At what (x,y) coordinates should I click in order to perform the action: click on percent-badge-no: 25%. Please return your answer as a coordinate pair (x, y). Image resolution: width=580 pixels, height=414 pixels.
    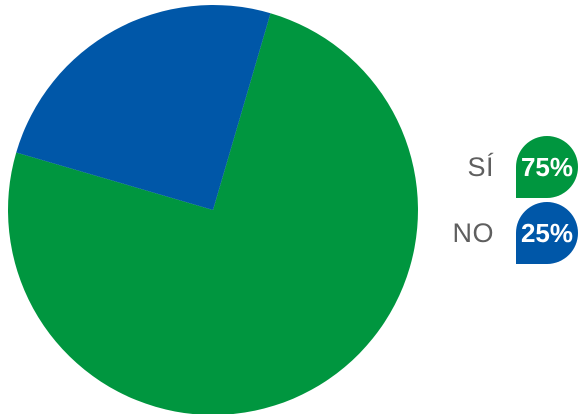
    Looking at the image, I should click on (547, 233).